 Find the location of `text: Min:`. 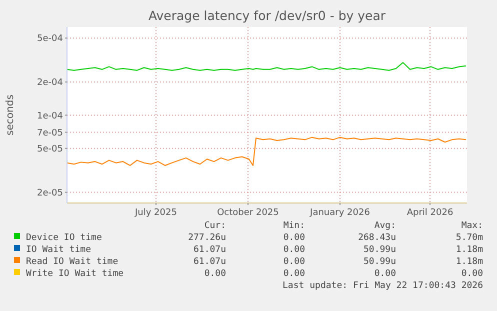

text: Min: is located at coordinates (294, 226).